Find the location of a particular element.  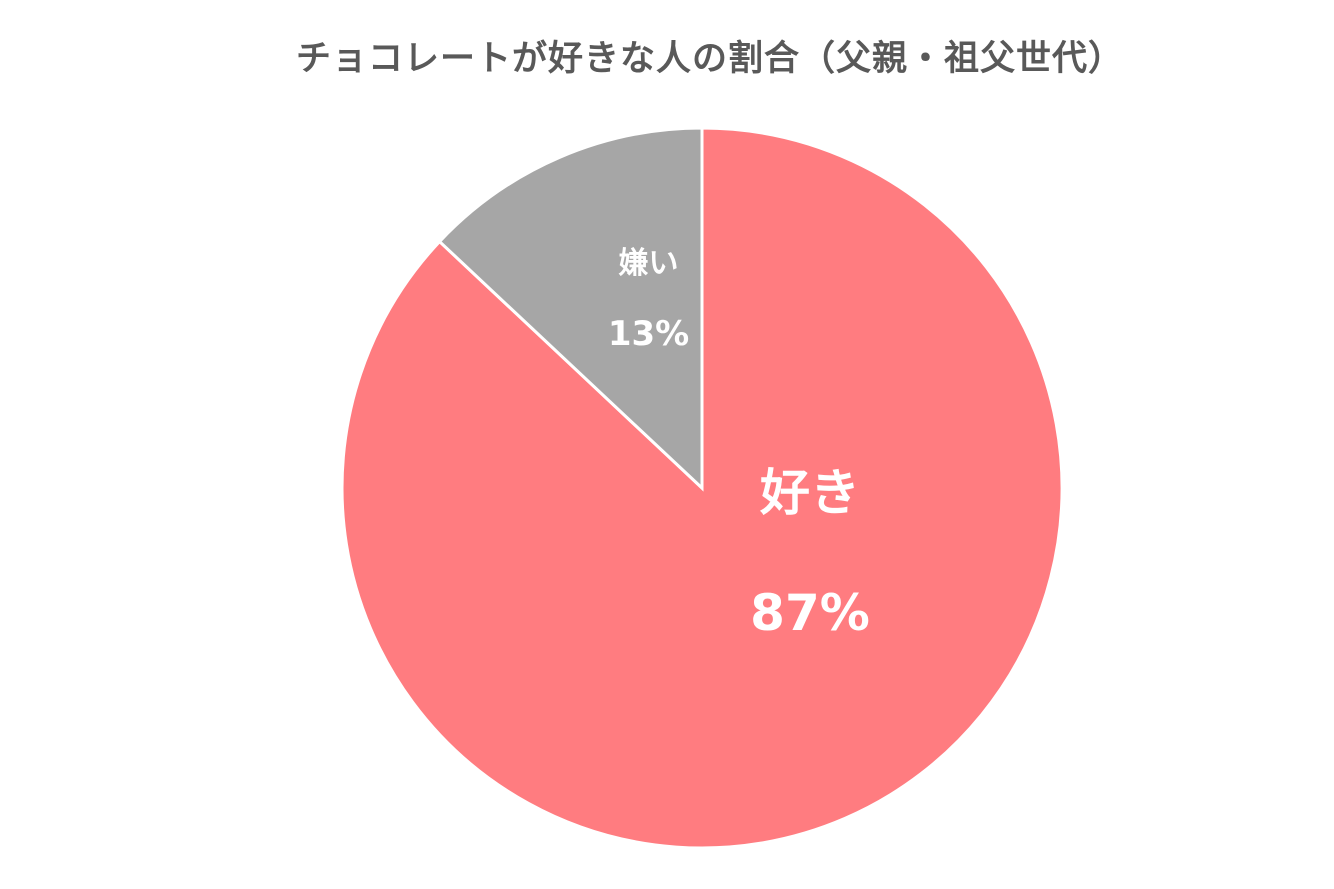

slice-value-1: 13% is located at coordinates (648, 334).